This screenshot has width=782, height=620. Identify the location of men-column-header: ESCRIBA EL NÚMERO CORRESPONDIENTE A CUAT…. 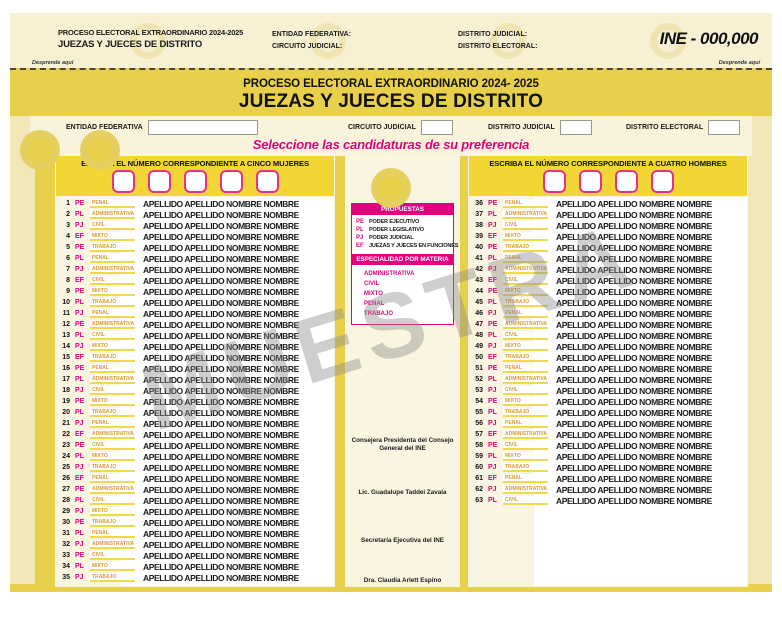
(608, 176).